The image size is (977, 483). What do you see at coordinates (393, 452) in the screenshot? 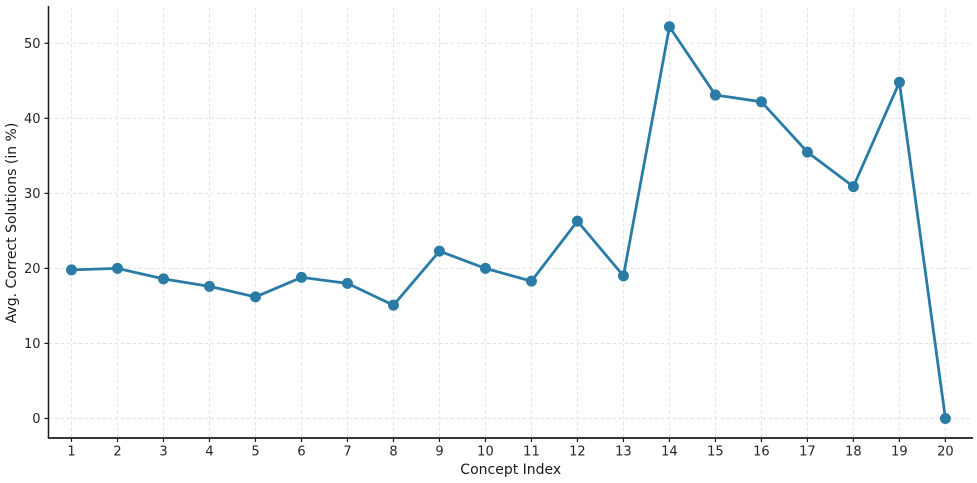
I see `x-tick-label: 8` at bounding box center [393, 452].